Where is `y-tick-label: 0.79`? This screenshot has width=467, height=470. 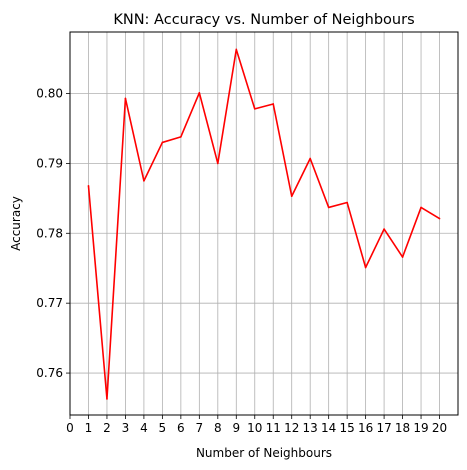 y-tick-label: 0.79 is located at coordinates (49, 163).